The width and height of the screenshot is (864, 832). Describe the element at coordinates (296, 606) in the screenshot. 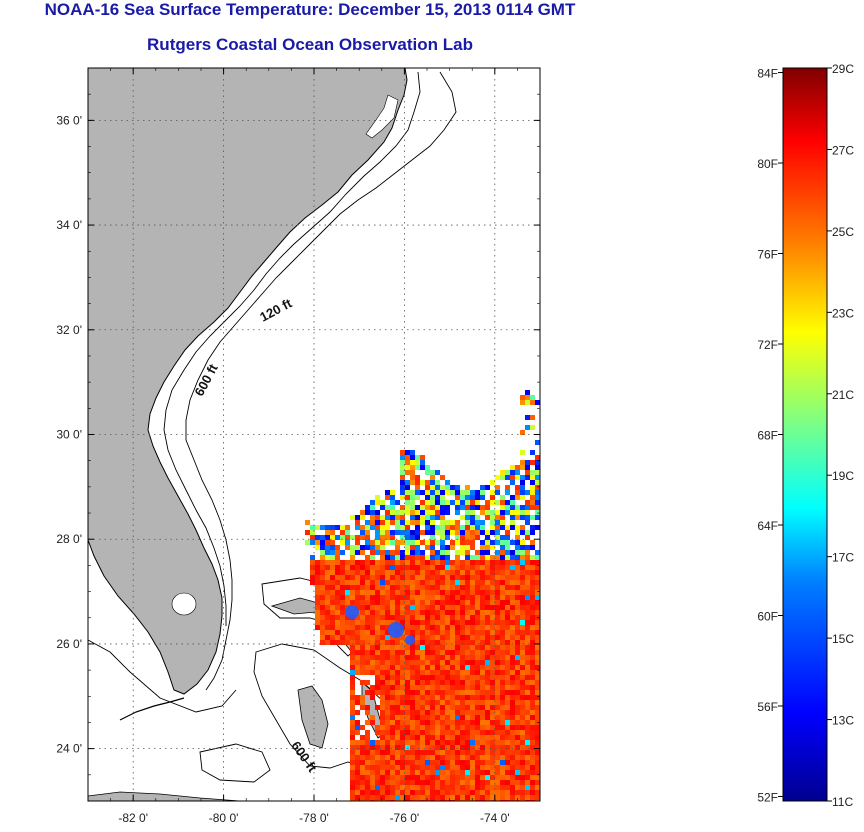

I see `land-grand-bahama` at that location.